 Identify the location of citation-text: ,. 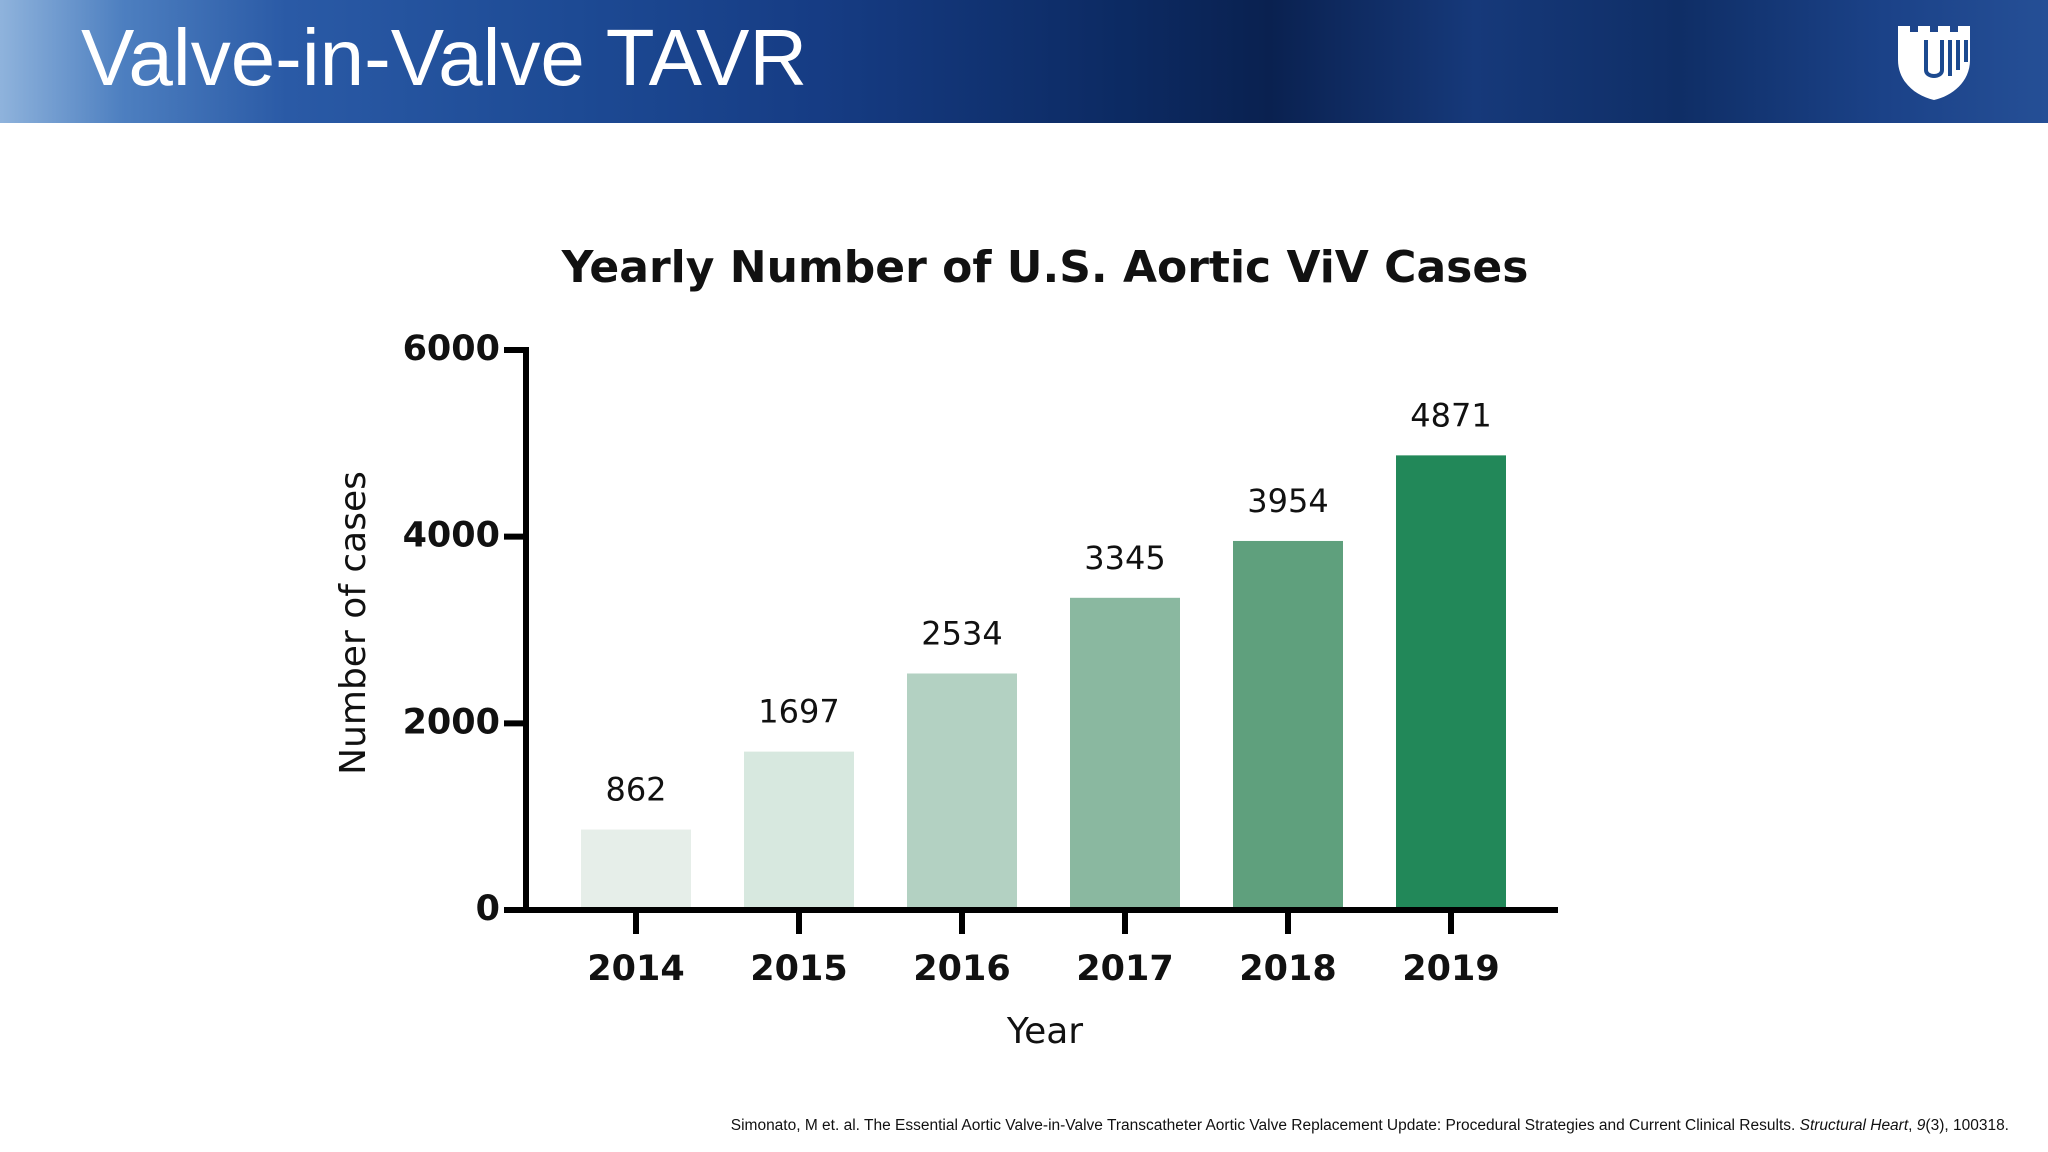
(1912, 1125).